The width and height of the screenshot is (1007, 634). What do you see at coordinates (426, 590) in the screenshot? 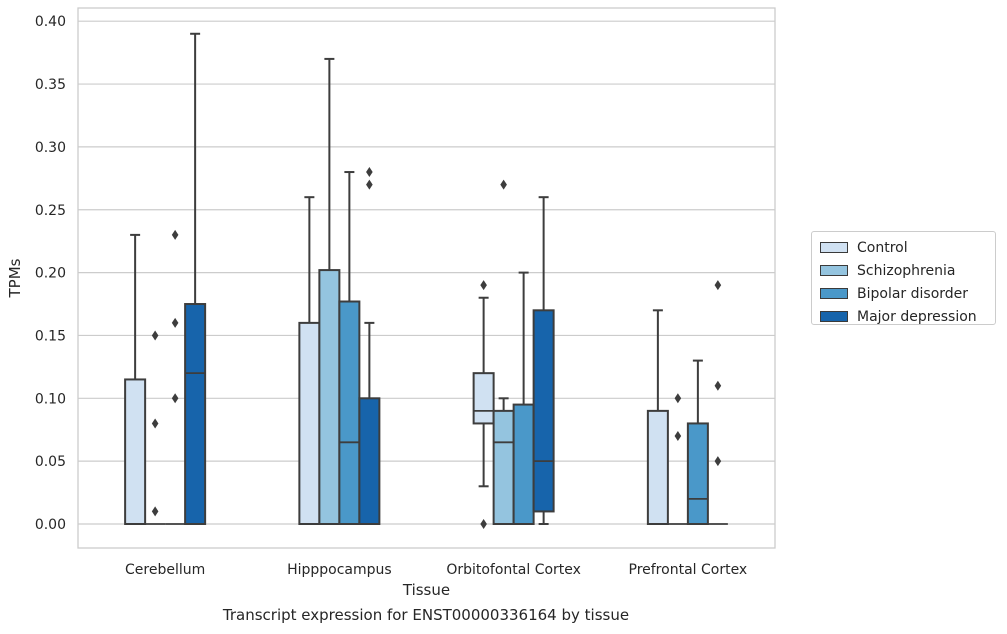
I see `x-axis-label: Tissue` at bounding box center [426, 590].